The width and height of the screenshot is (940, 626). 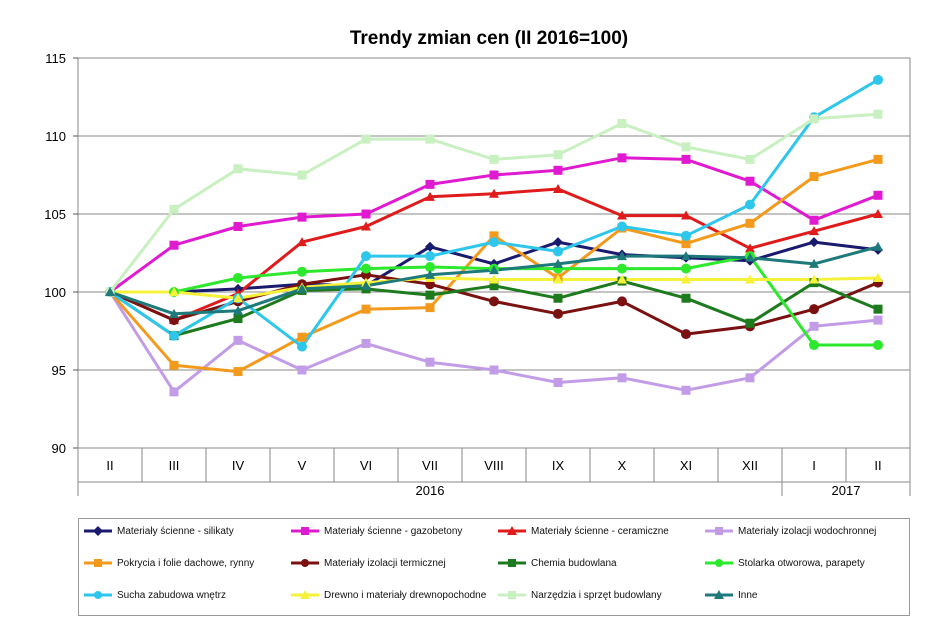 I want to click on legend-label: Materiały ścienne - gazobetony, so click(x=393, y=531).